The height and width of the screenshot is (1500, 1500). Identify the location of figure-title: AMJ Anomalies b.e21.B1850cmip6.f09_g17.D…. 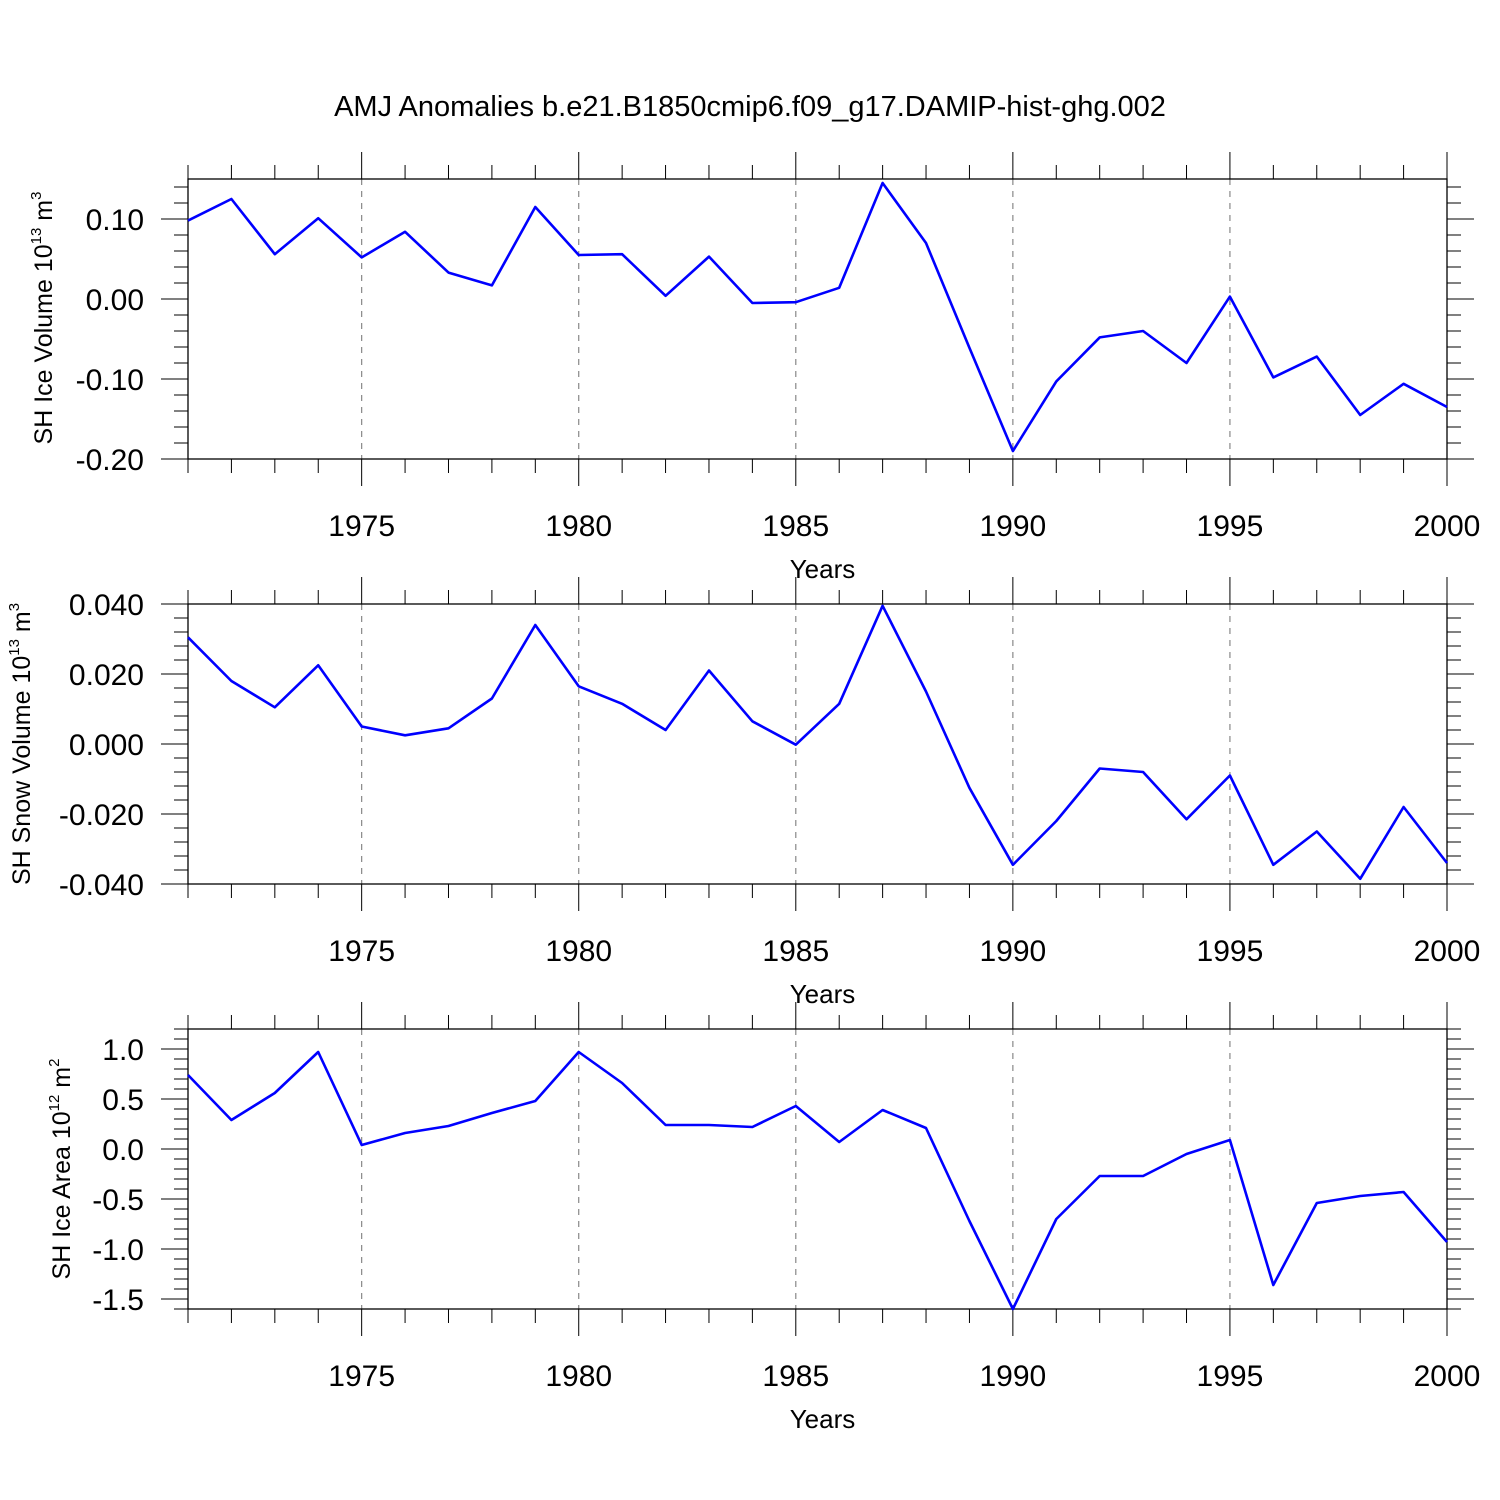
(750, 107).